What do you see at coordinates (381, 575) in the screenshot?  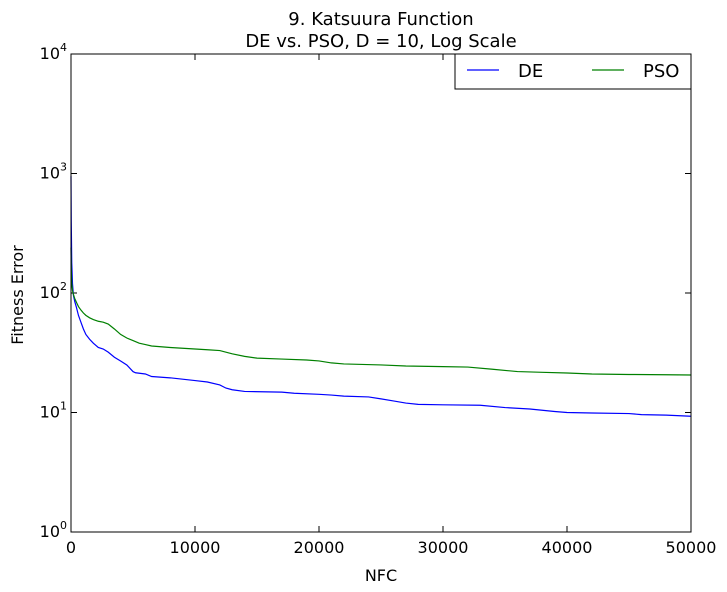 I see `x-axis-label: NFC` at bounding box center [381, 575].